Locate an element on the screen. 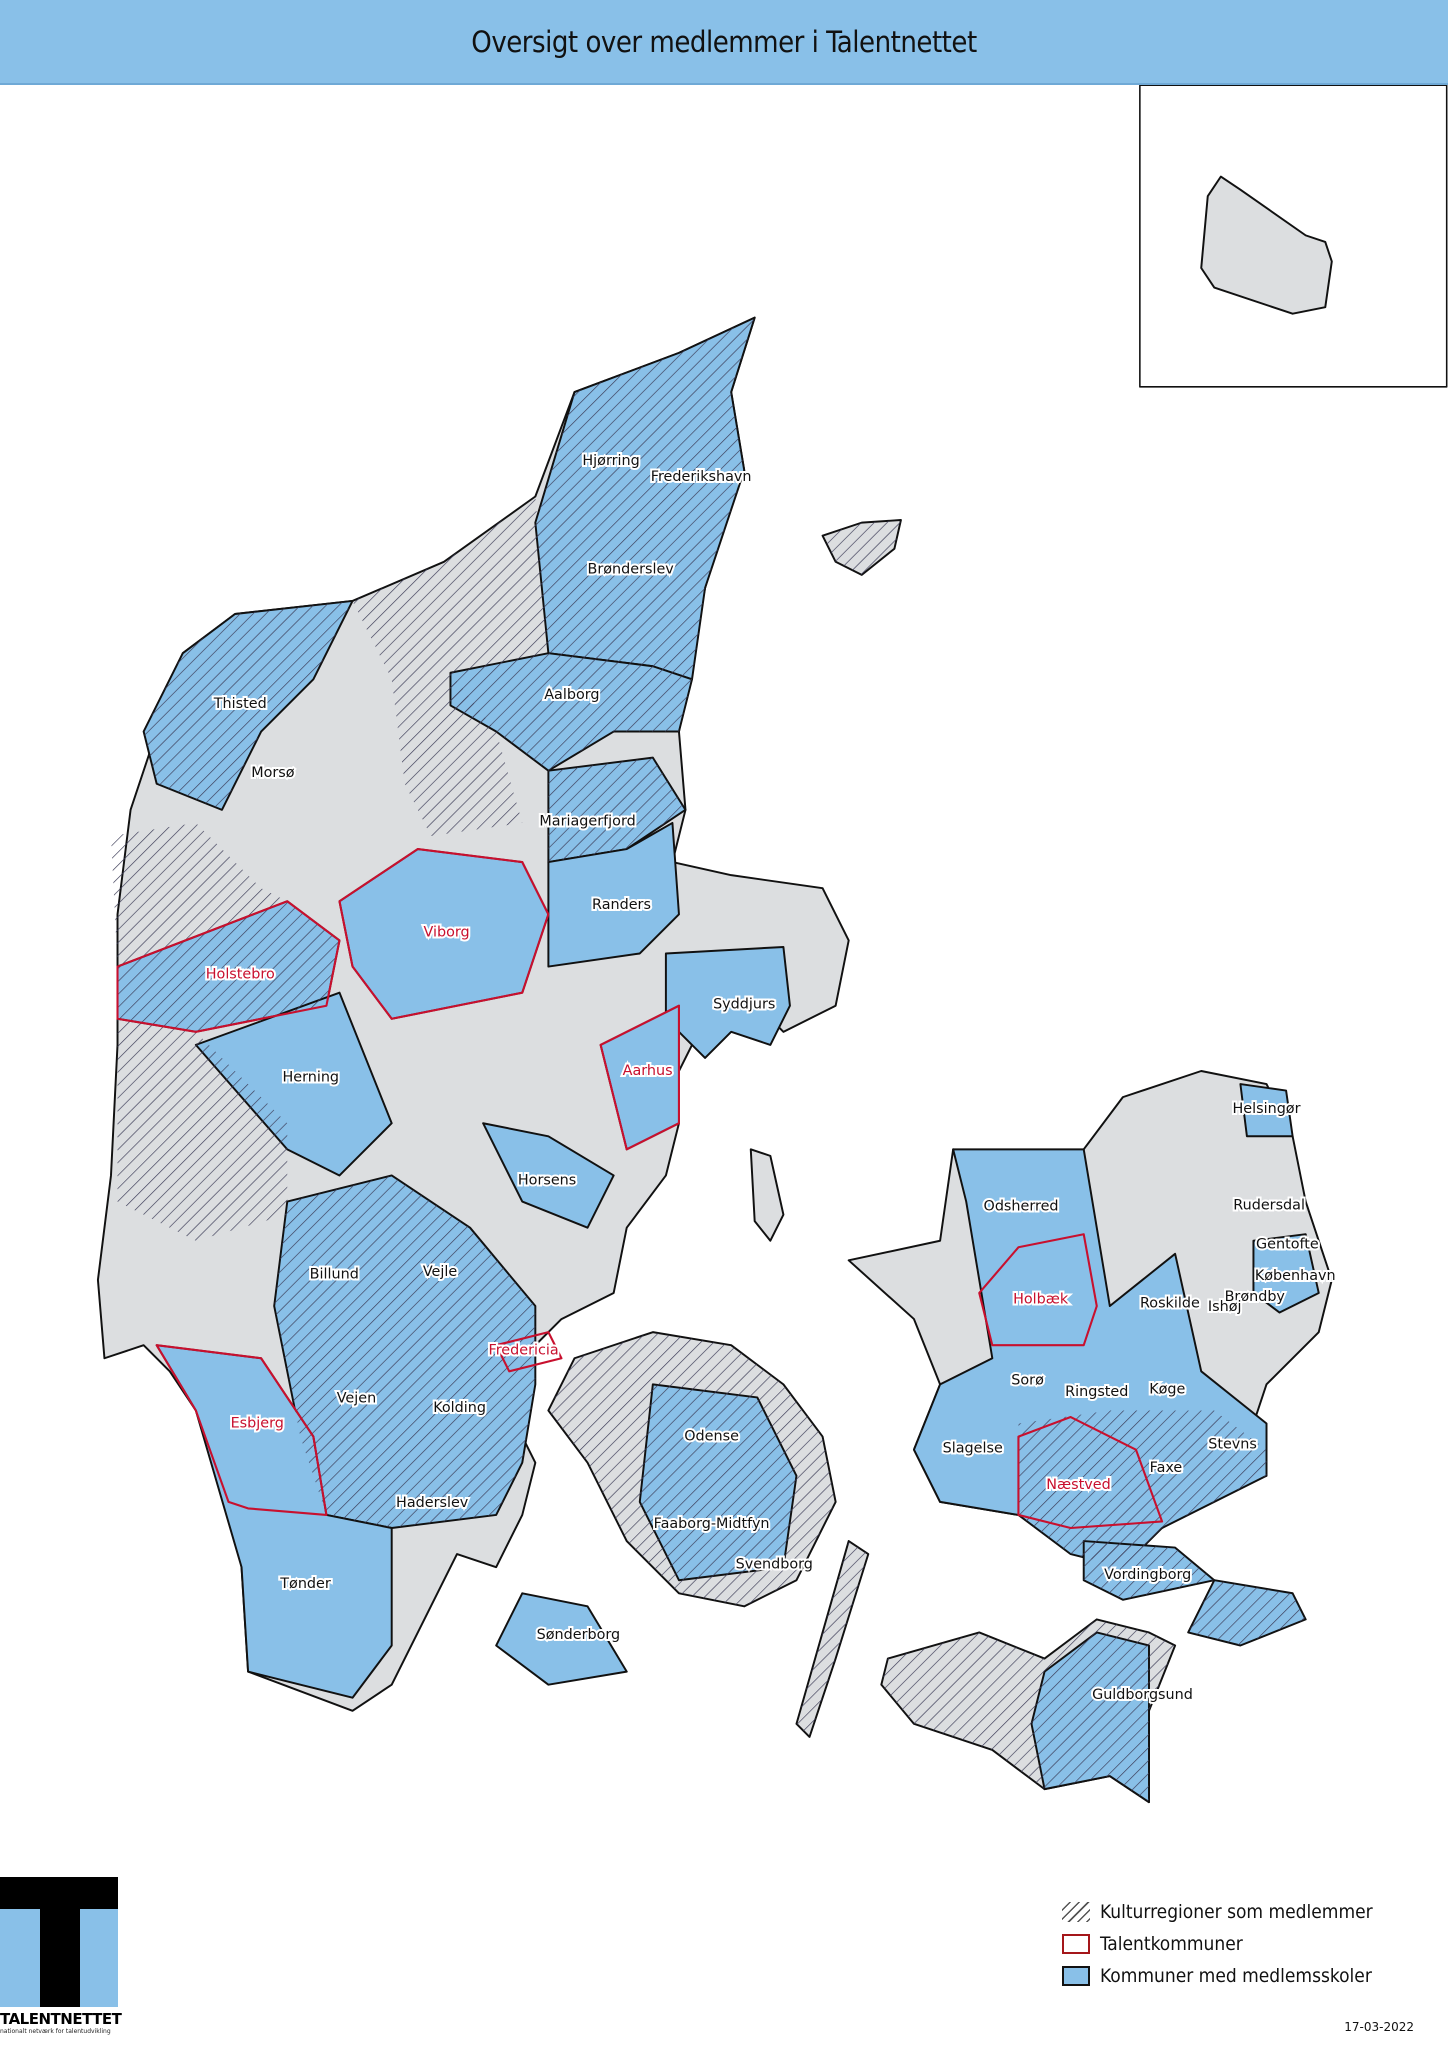 The height and width of the screenshot is (2048, 1448). legend-label: Kulturregioner som medlemmer is located at coordinates (1236, 1912).